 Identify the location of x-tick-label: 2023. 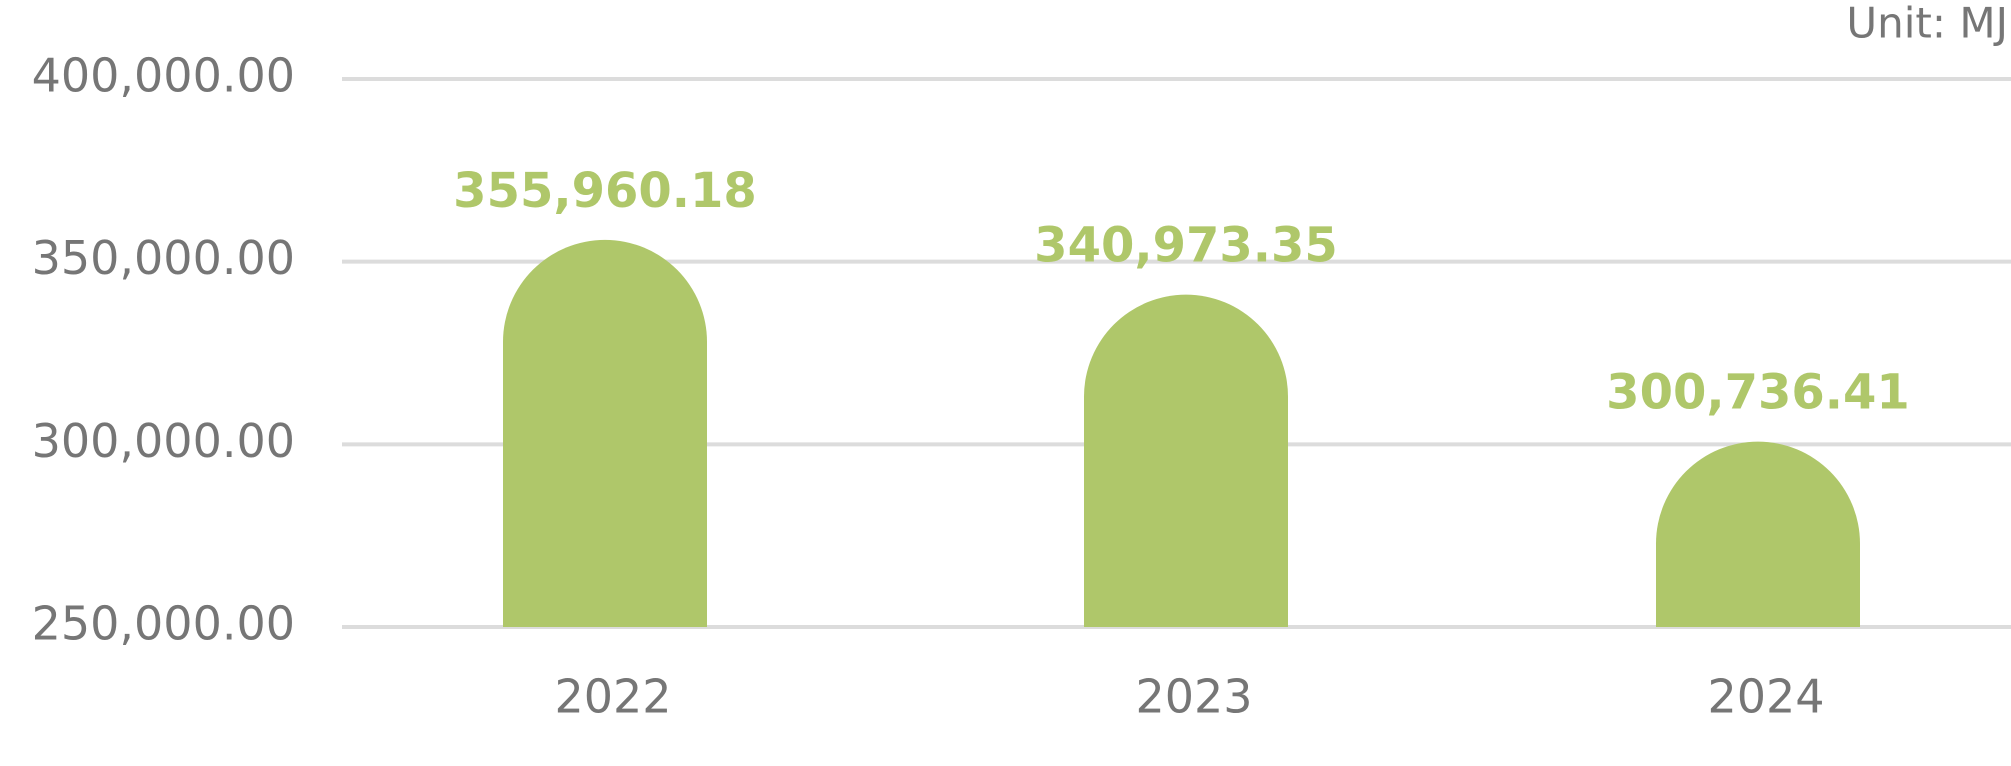
(1193, 697).